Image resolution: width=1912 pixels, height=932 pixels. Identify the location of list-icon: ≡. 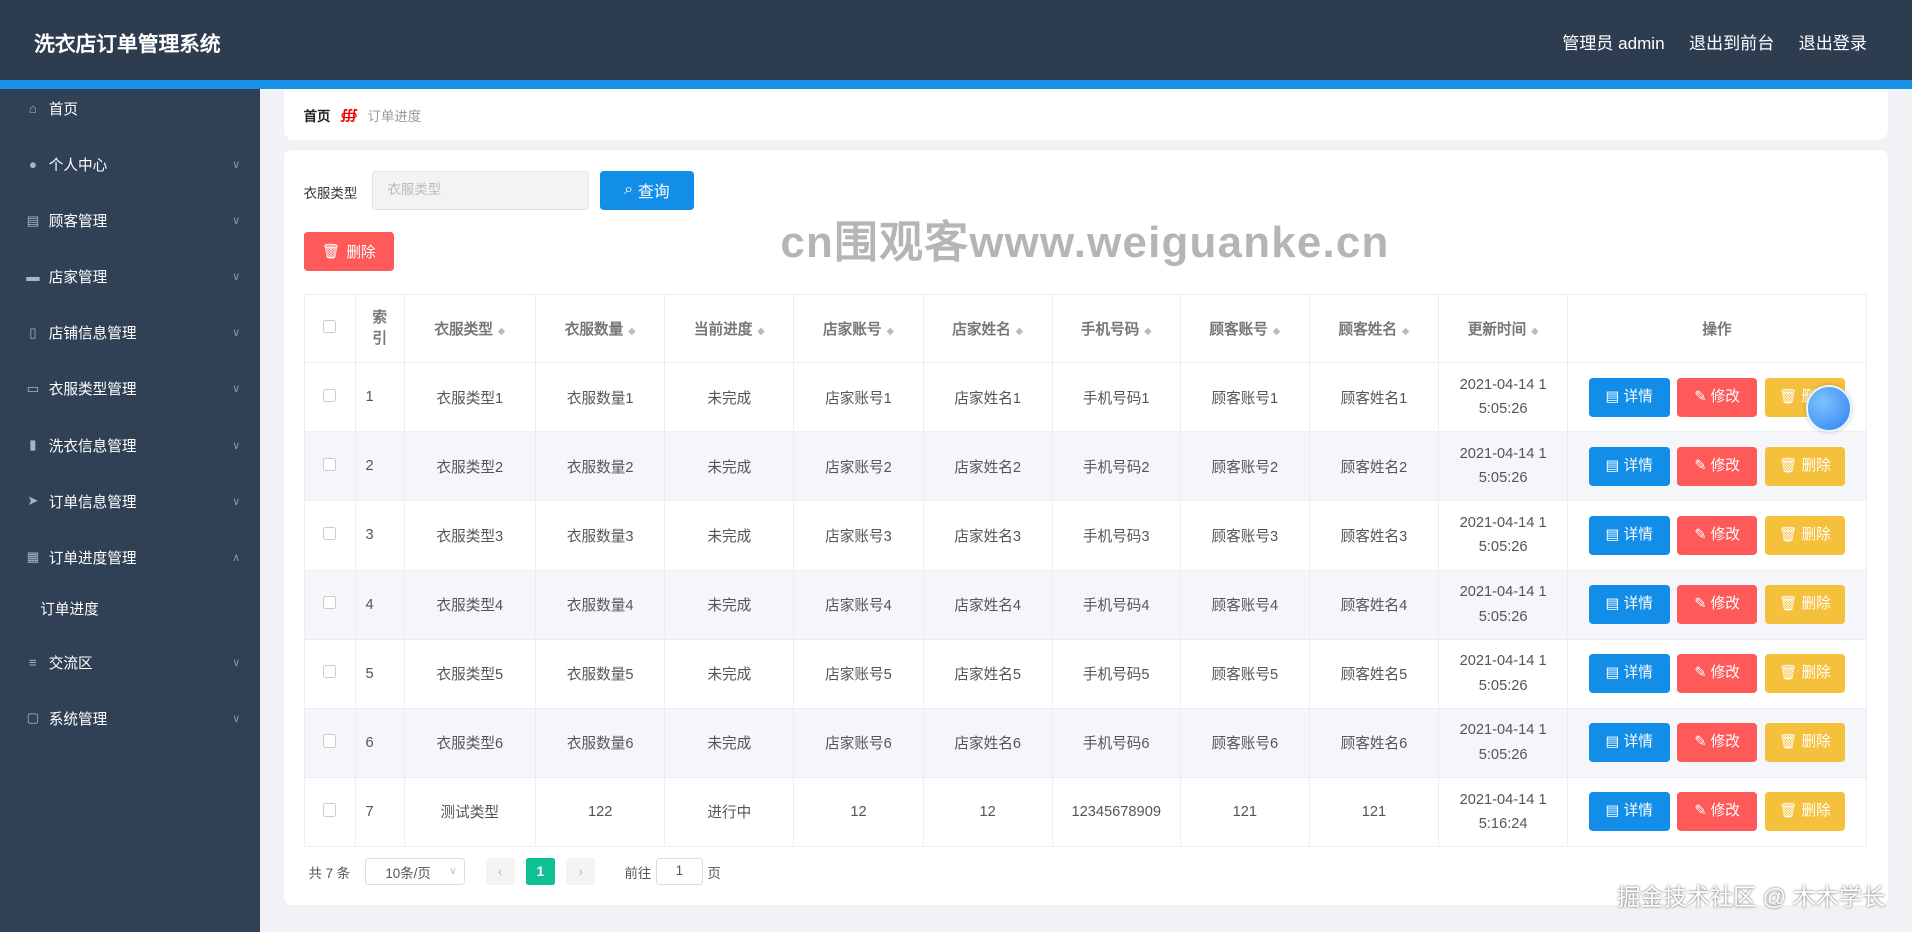
(32, 662).